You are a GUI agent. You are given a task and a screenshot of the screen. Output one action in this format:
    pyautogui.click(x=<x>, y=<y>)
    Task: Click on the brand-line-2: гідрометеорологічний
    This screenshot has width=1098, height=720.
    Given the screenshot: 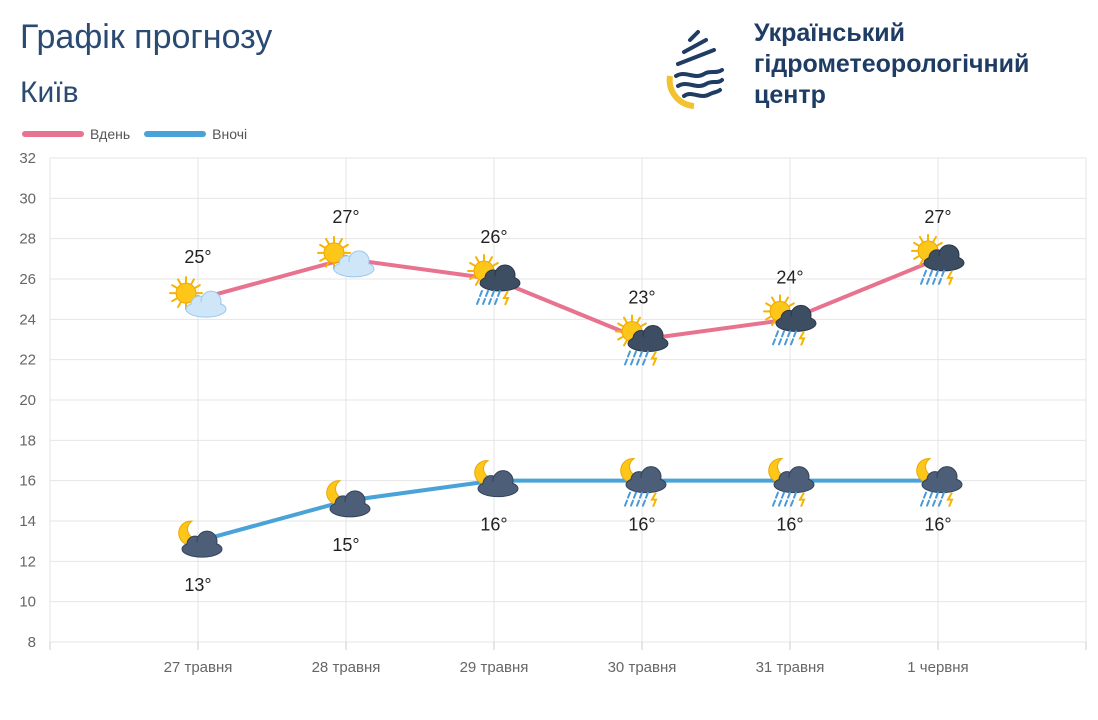 What is the action you would take?
    pyautogui.click(x=892, y=64)
    